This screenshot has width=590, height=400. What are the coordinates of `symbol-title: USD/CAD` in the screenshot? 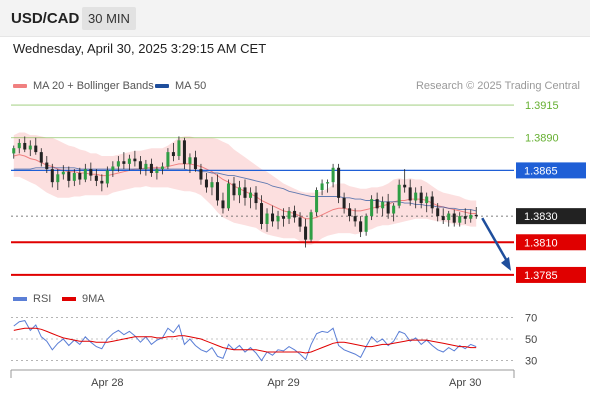 It's located at (45, 18).